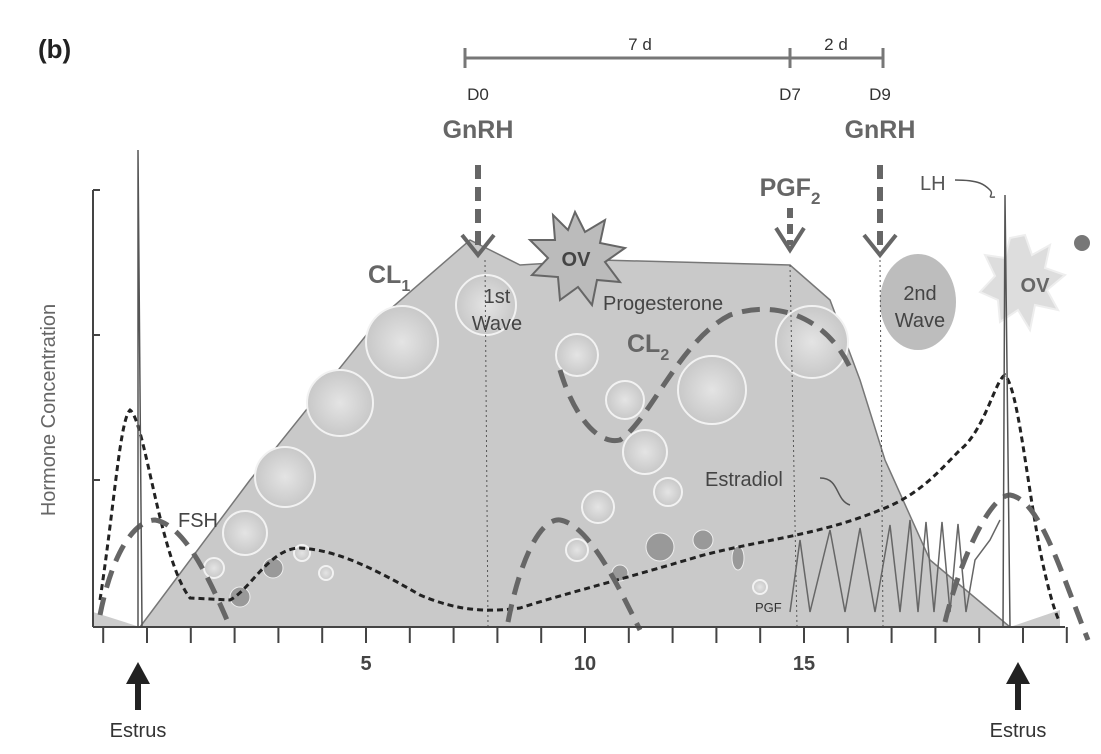 Image resolution: width=1101 pixels, height=754 pixels. I want to click on cl-label: CL2, so click(648, 347).